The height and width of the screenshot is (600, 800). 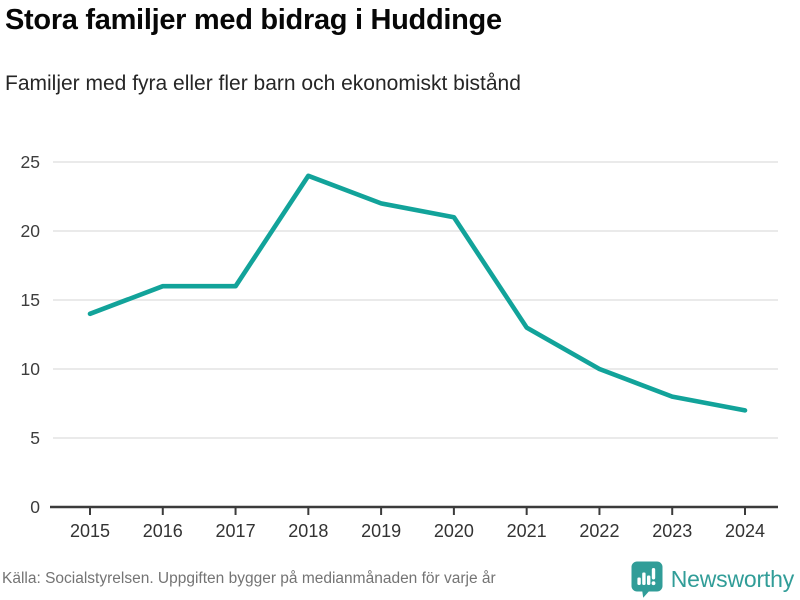 I want to click on x-axis-label: 2019, so click(x=381, y=531).